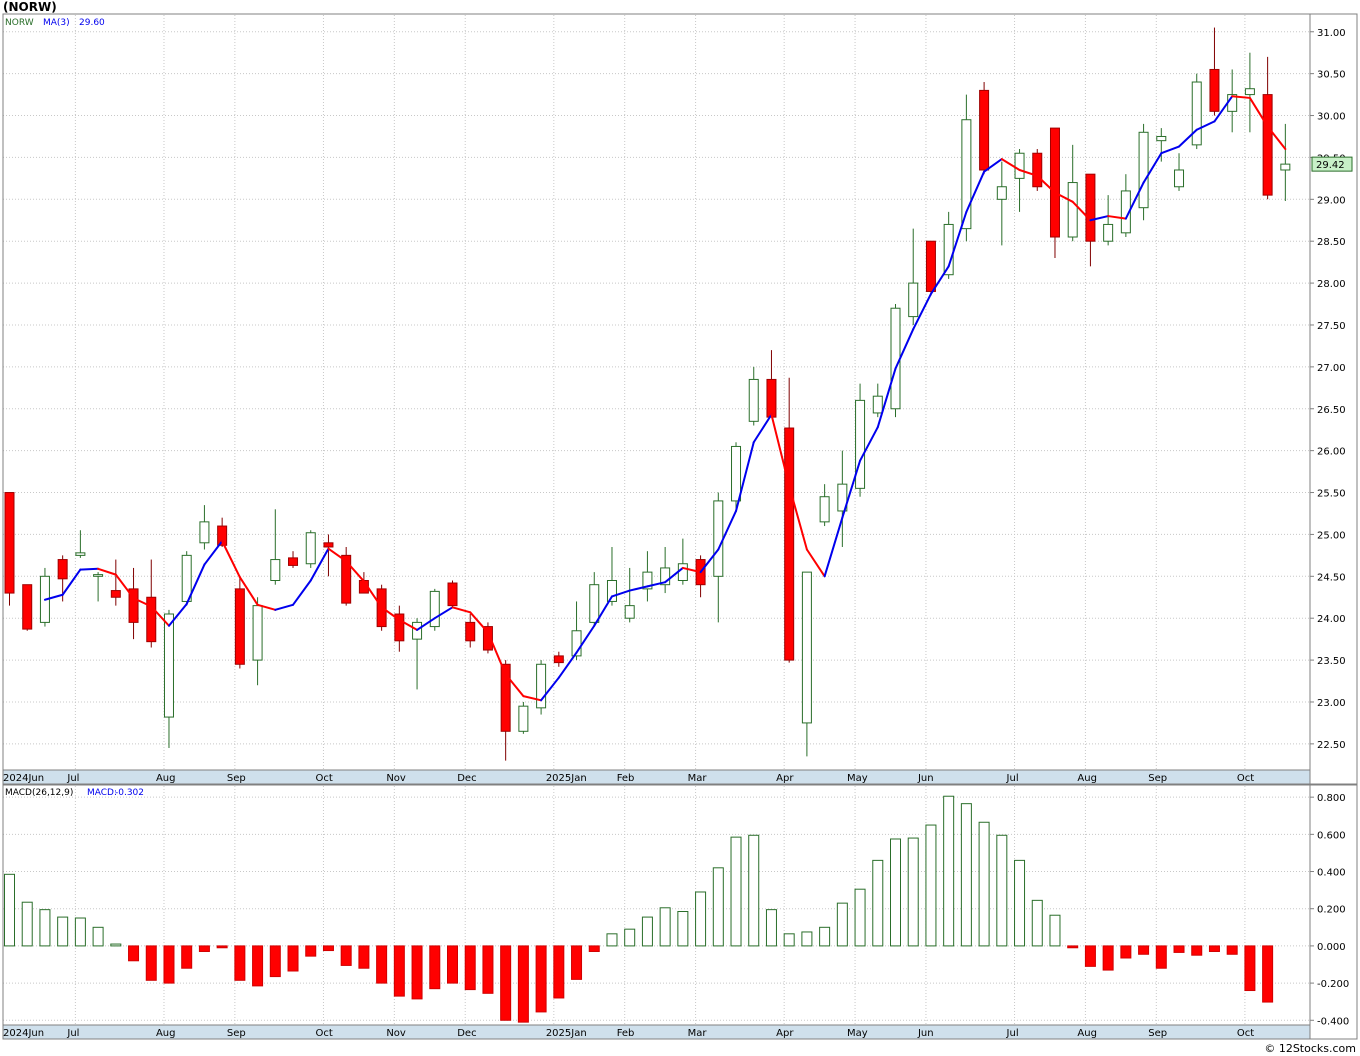  What do you see at coordinates (323, 778) in the screenshot?
I see `price-x-label: Oct` at bounding box center [323, 778].